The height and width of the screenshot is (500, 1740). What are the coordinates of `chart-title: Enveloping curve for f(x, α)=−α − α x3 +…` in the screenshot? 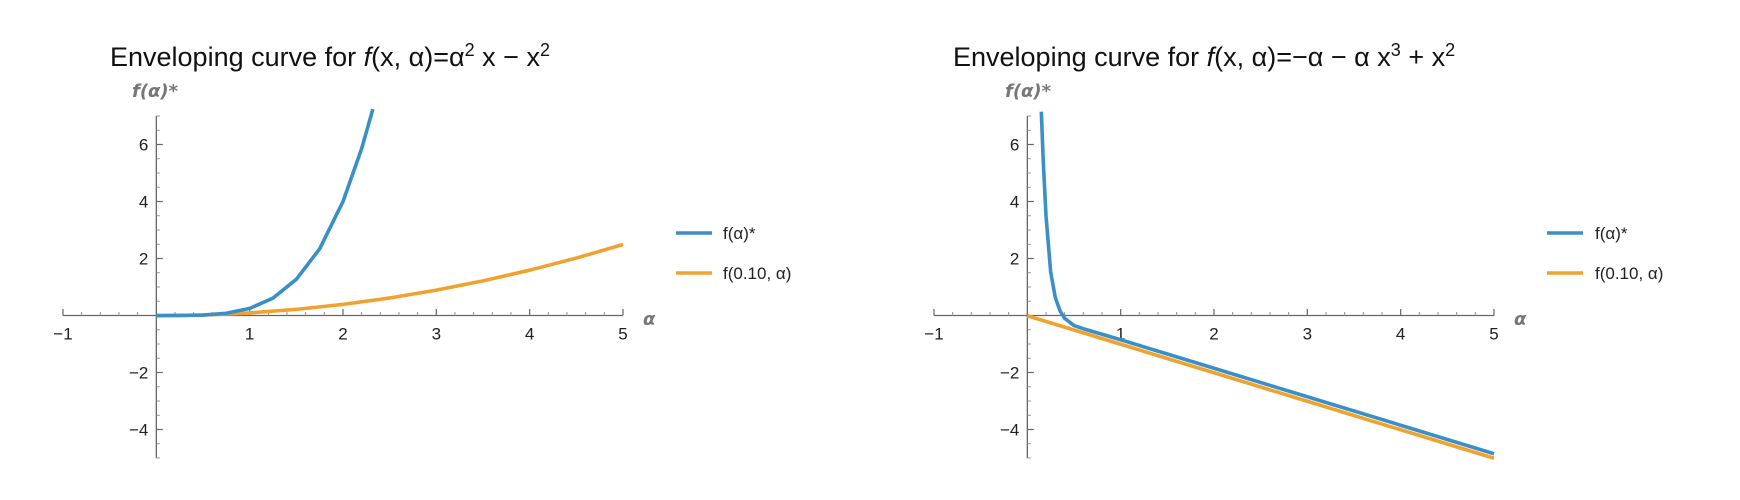 It's located at (1204, 56).